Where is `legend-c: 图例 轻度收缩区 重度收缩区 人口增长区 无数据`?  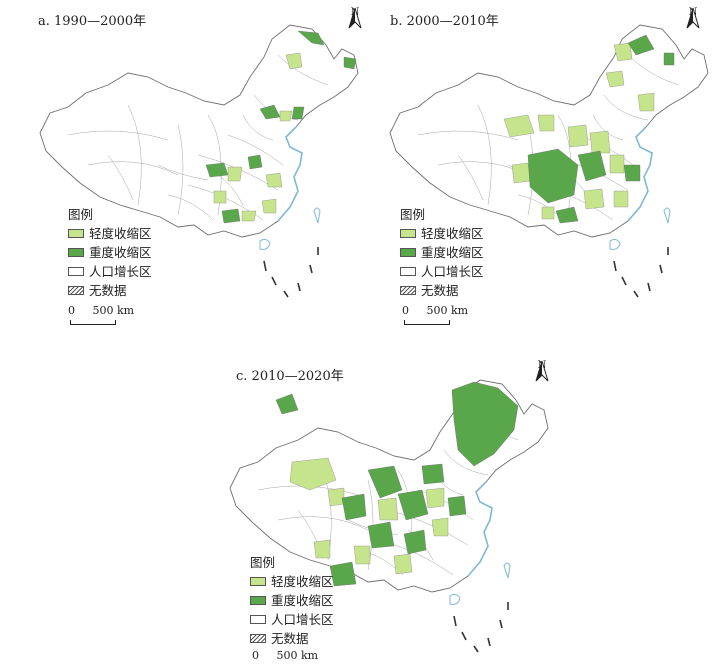
legend-c: 图例 轻度收缩区 重度收缩区 人口增长区 无数据 is located at coordinates (292, 601).